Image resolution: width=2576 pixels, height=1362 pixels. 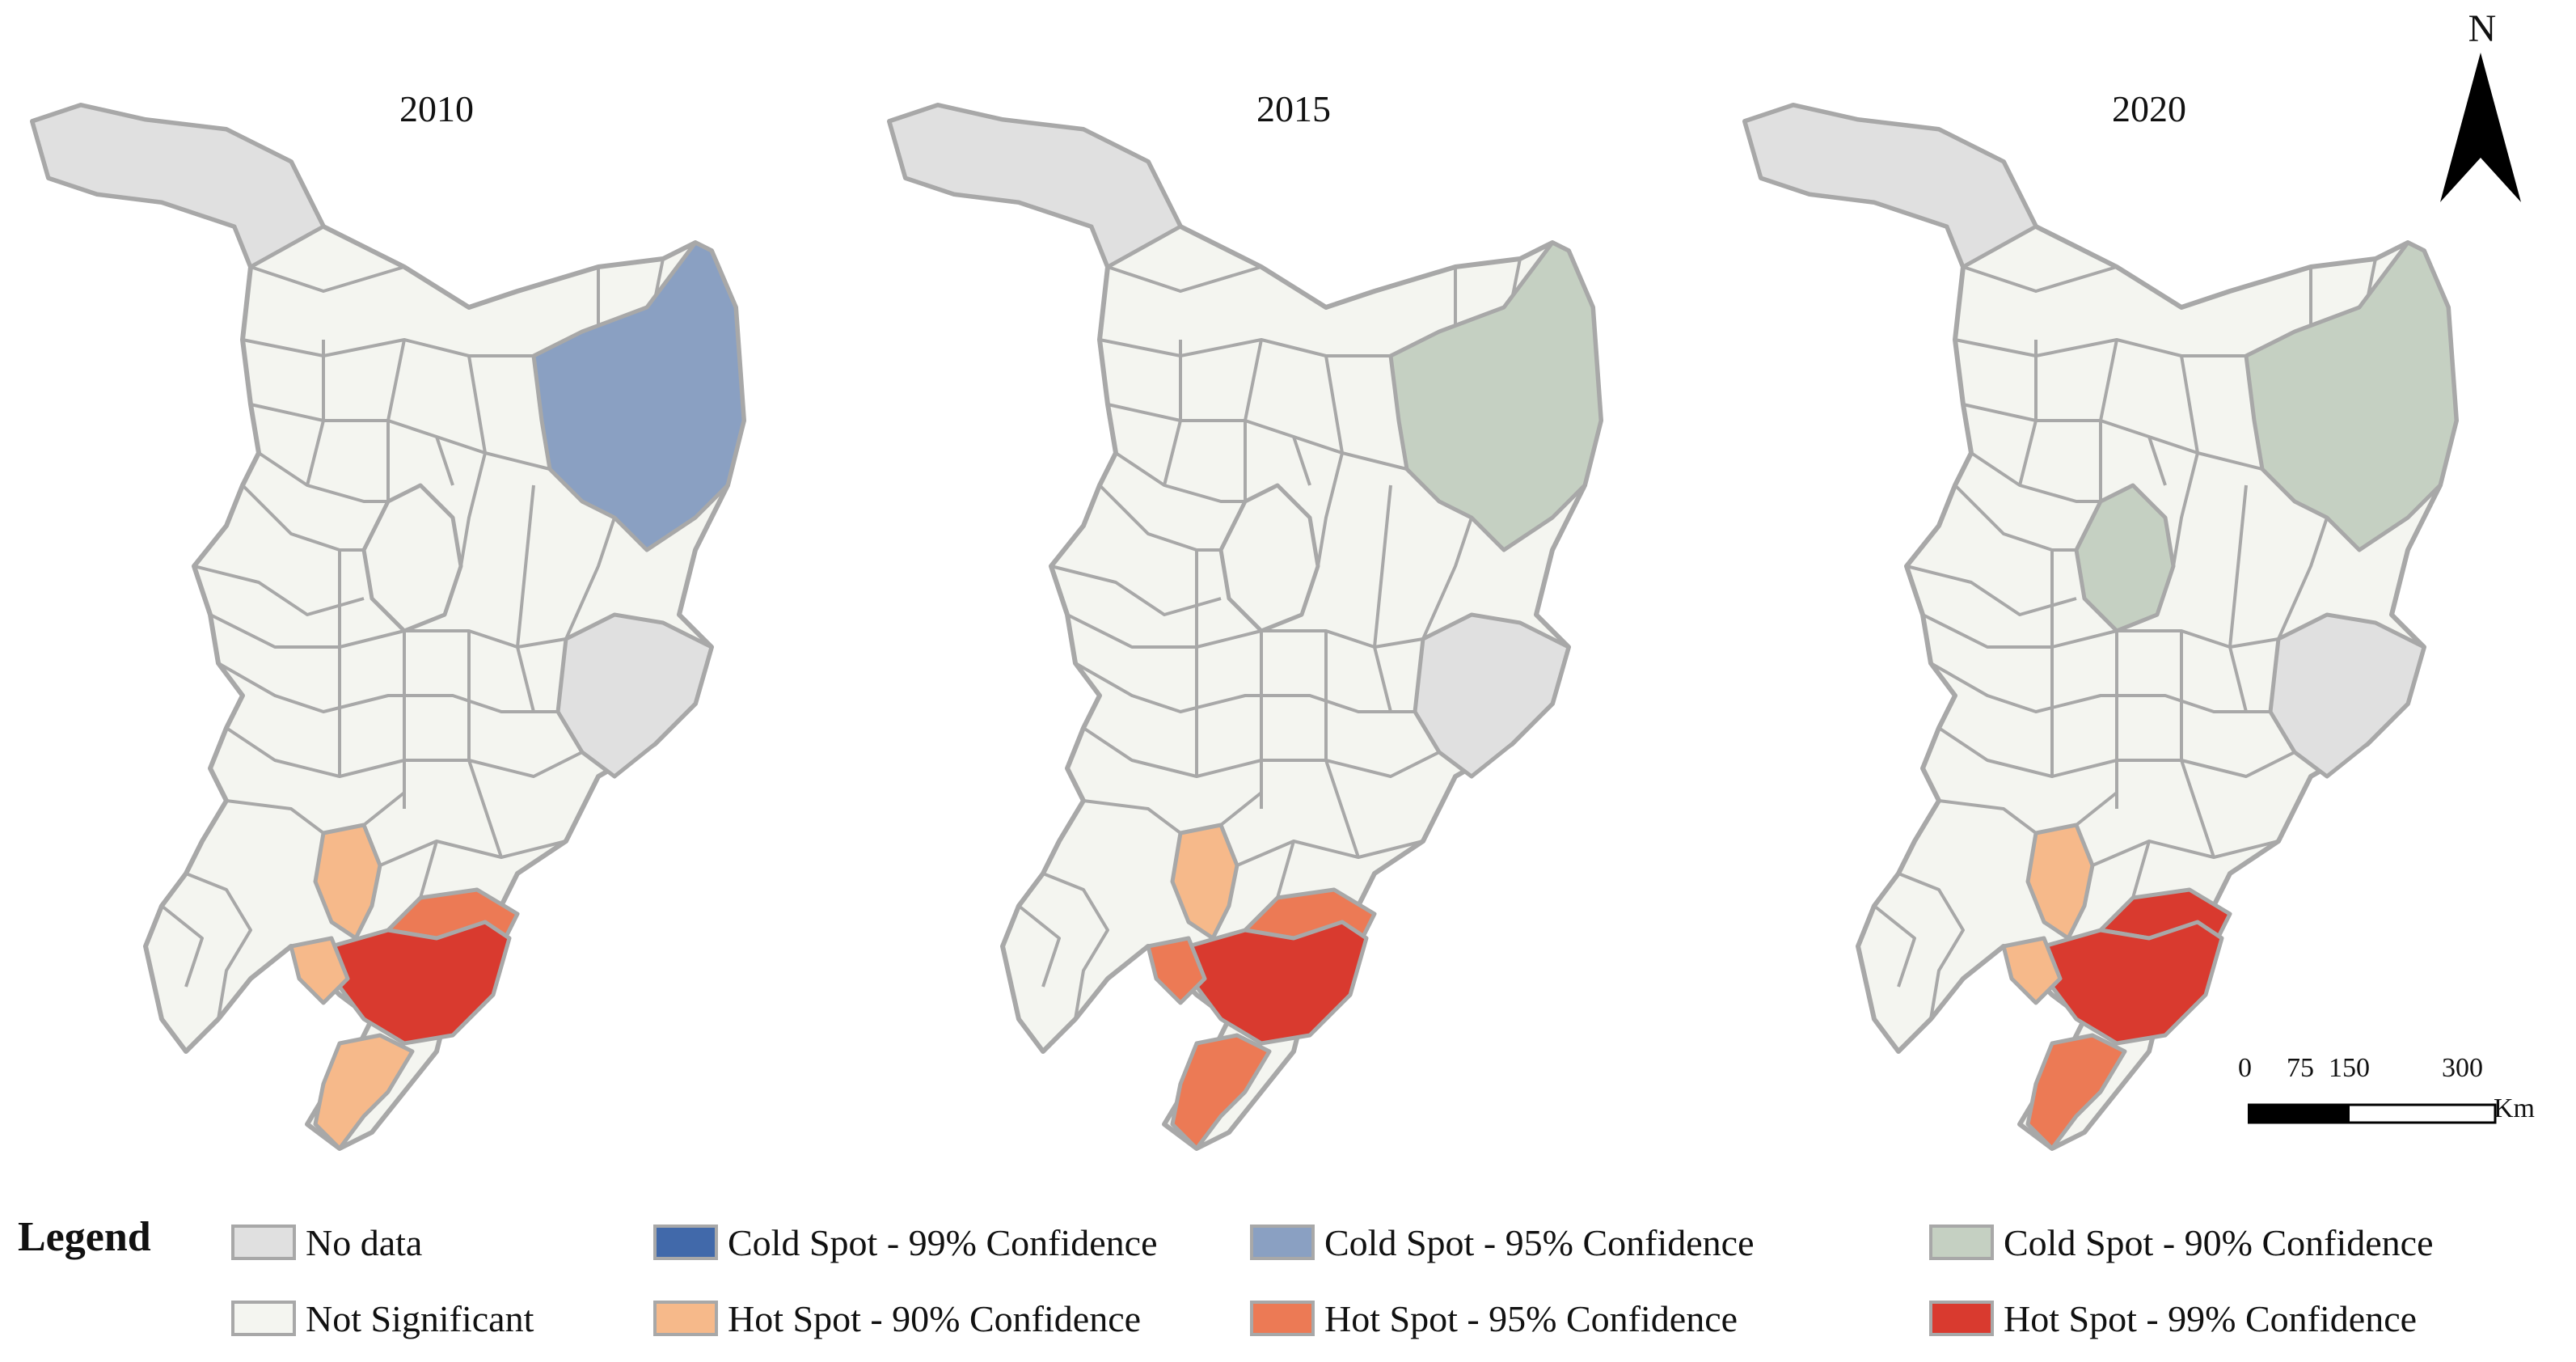 I want to click on legend-label: Cold Spot - 95% Confidence, so click(x=1539, y=1242).